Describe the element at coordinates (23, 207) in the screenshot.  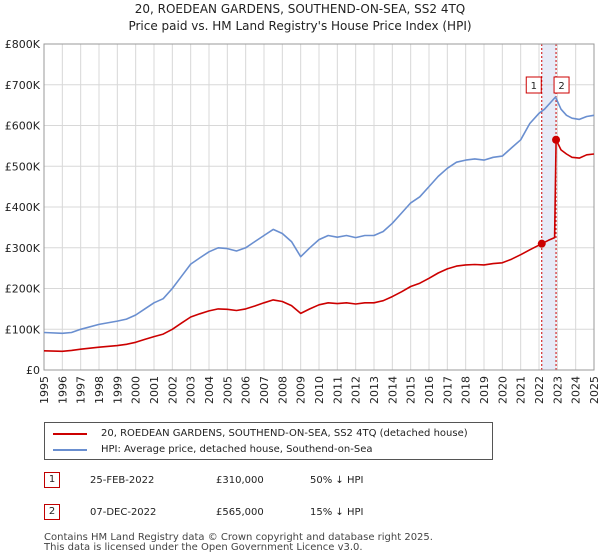
I see `y-tick-label: £400K` at that location.